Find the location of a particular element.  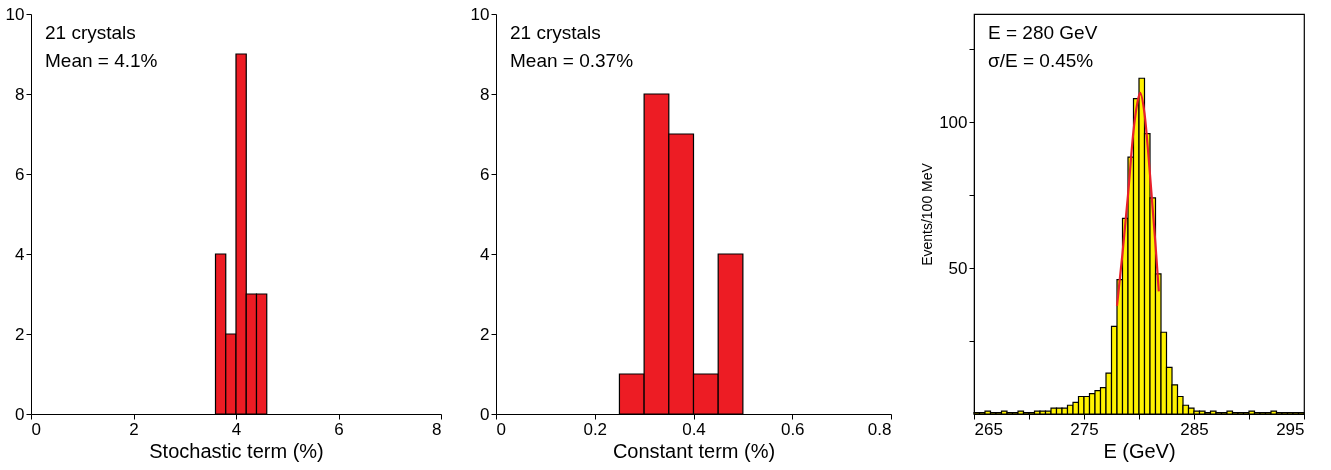

x-tick-label: 265 is located at coordinates (988, 429).